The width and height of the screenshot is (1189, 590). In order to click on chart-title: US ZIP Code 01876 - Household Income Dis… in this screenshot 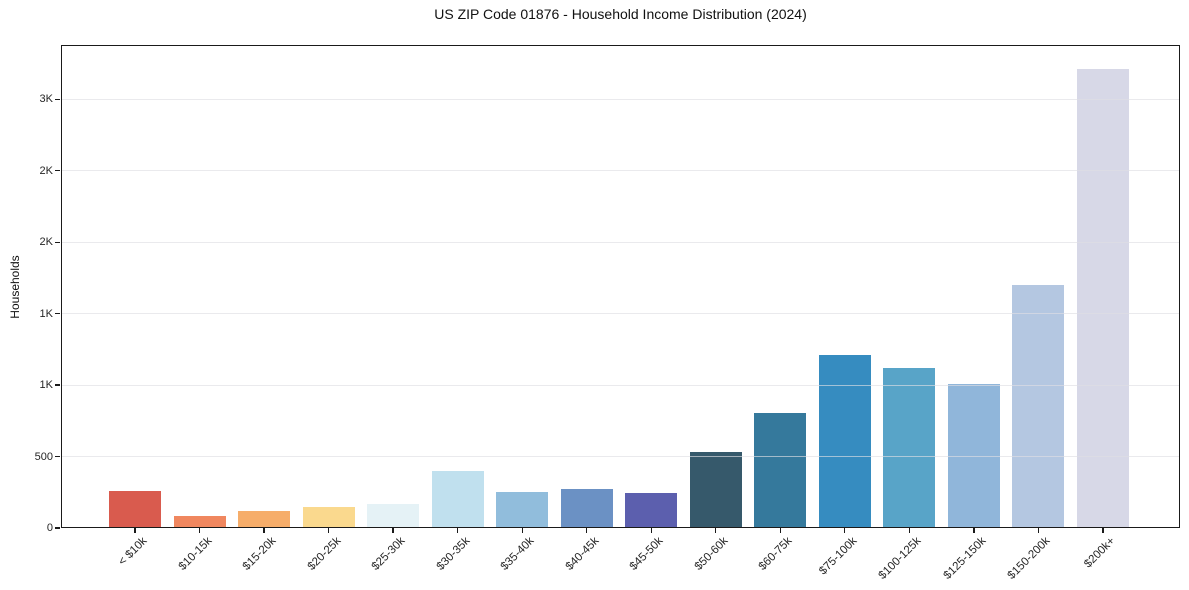, I will do `click(620, 14)`.